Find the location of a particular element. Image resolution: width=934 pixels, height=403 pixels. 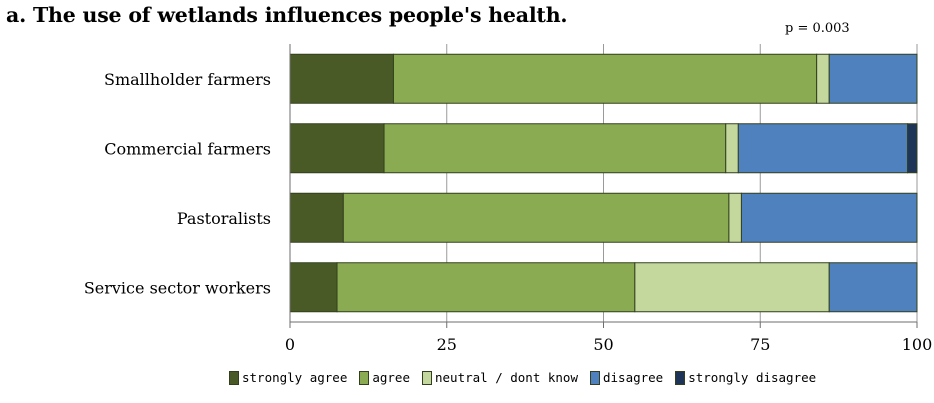

legend-item: strongly disagree is located at coordinates (745, 377).